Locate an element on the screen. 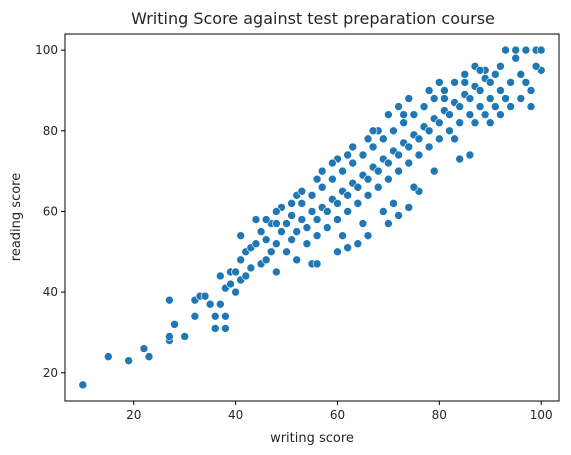 Image resolution: width=571 pixels, height=455 pixels. x-axis-label: writing score is located at coordinates (312, 438).